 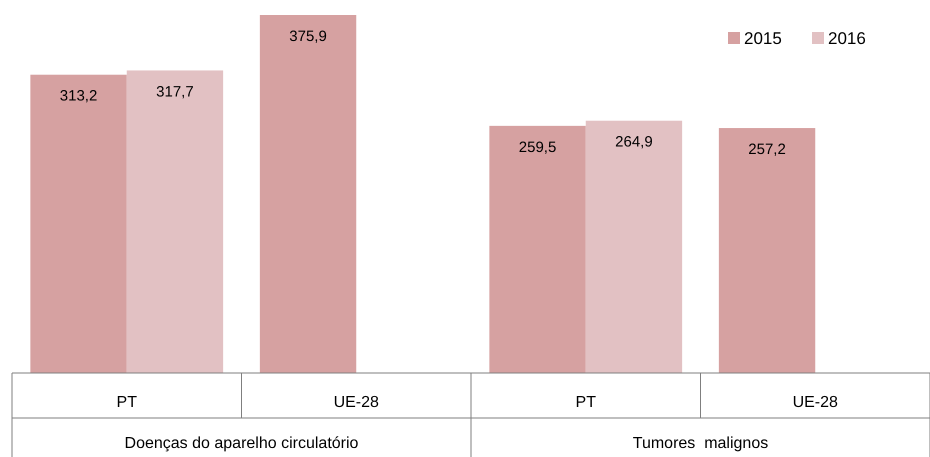 I want to click on text: Doenças do aparelho circulatório, so click(x=241, y=443).